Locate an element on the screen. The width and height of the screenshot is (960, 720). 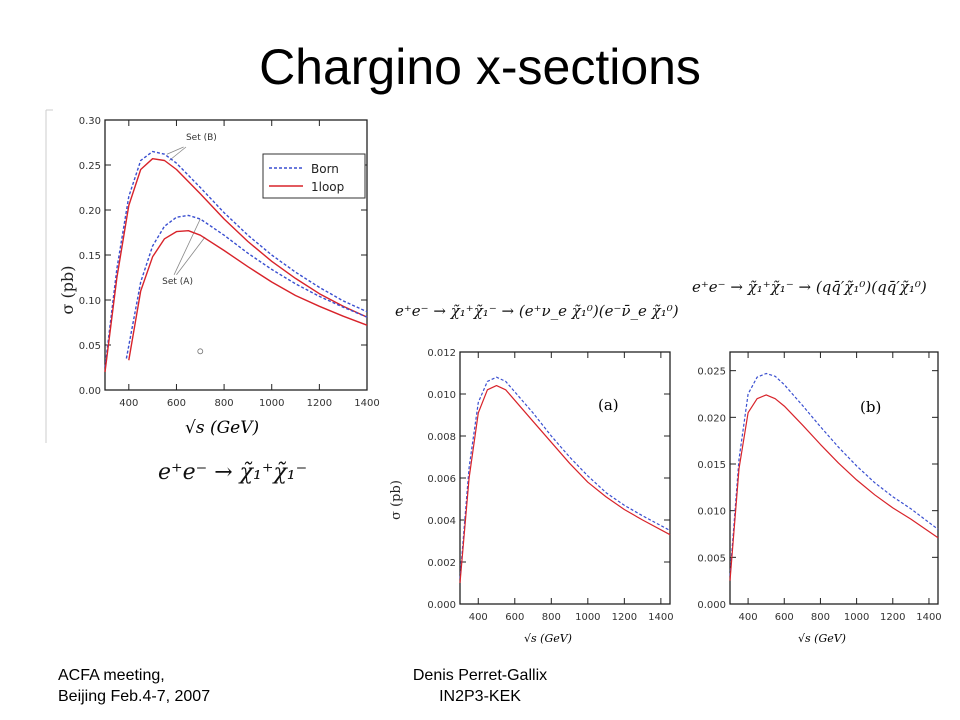
series-line-1loop-setb is located at coordinates (236, 265).